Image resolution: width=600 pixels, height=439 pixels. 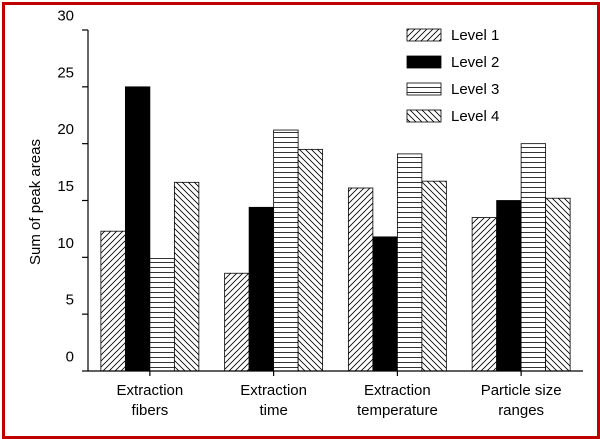 What do you see at coordinates (475, 62) in the screenshot?
I see `legend-label: Level 2` at bounding box center [475, 62].